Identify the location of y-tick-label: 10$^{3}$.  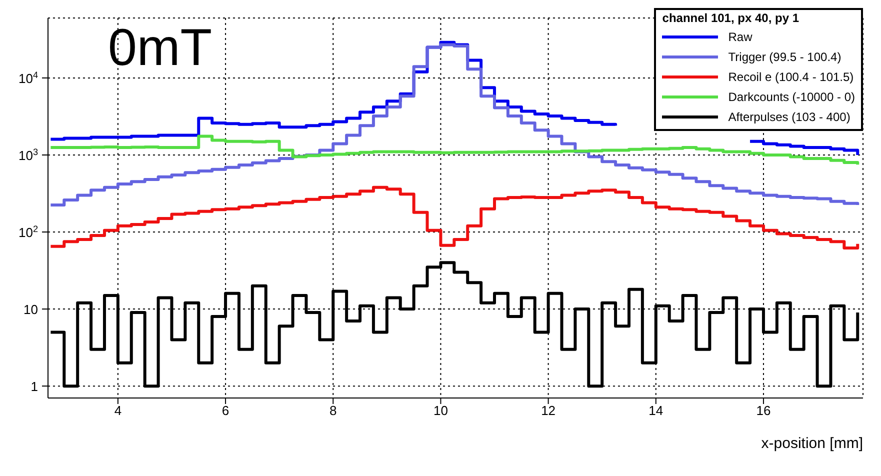
(28, 154).